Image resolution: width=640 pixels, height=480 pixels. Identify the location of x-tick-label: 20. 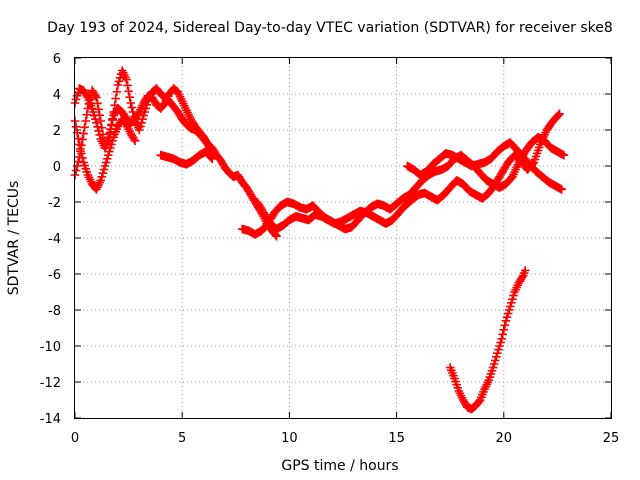
(504, 438).